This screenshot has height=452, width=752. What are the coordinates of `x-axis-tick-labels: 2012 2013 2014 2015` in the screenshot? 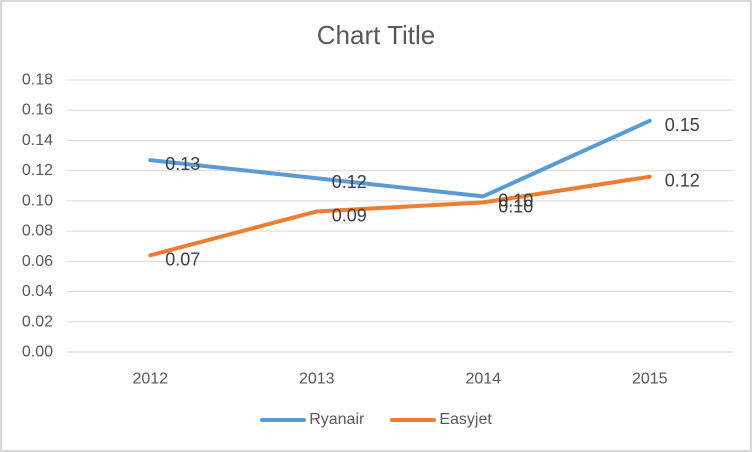 It's located at (399, 379).